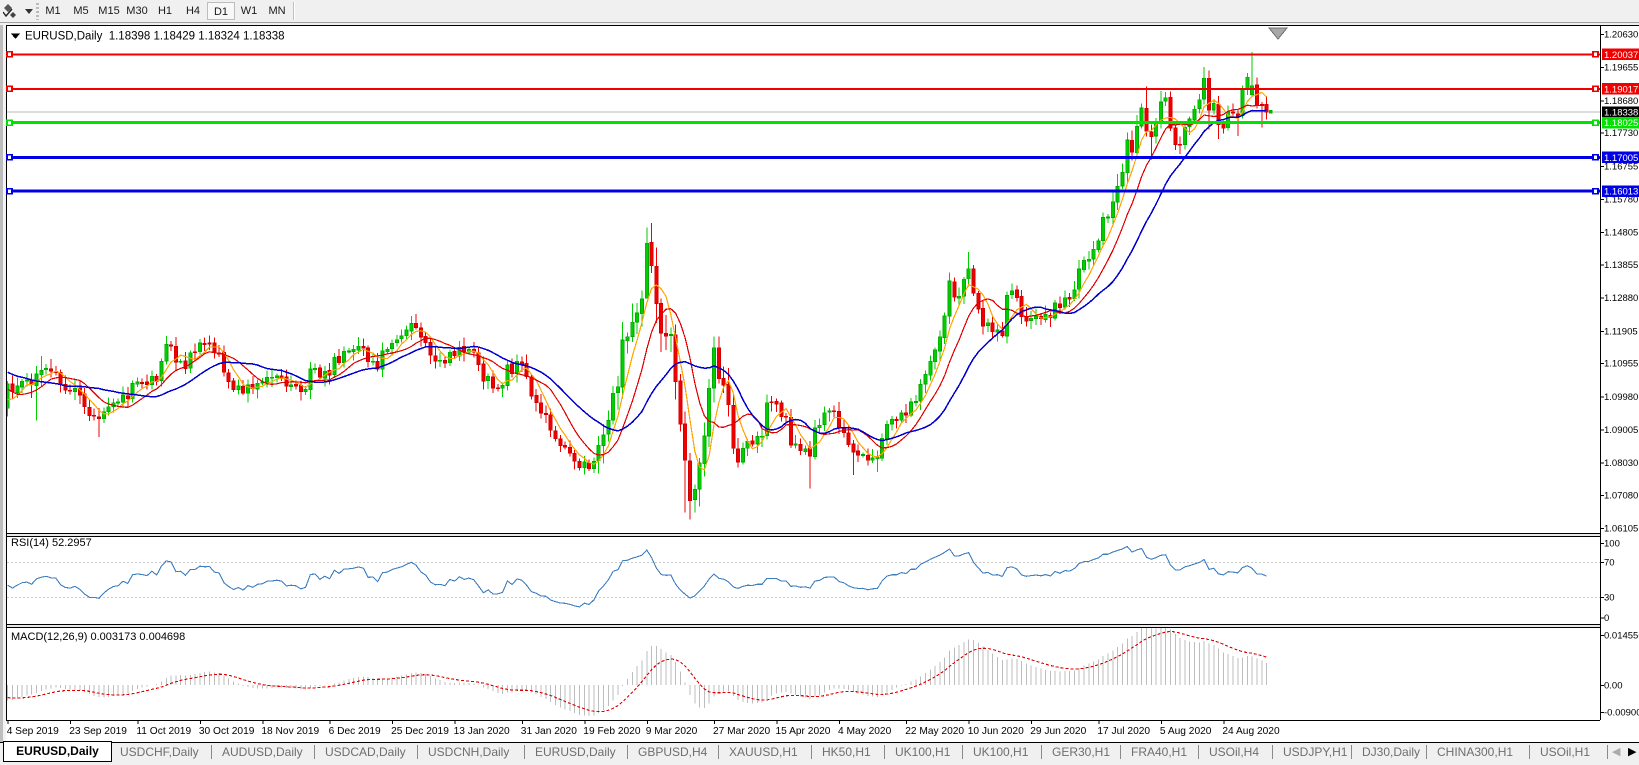  Describe the element at coordinates (1123, 731) in the screenshot. I see `svg-text: 17 Jul 2020` at that location.